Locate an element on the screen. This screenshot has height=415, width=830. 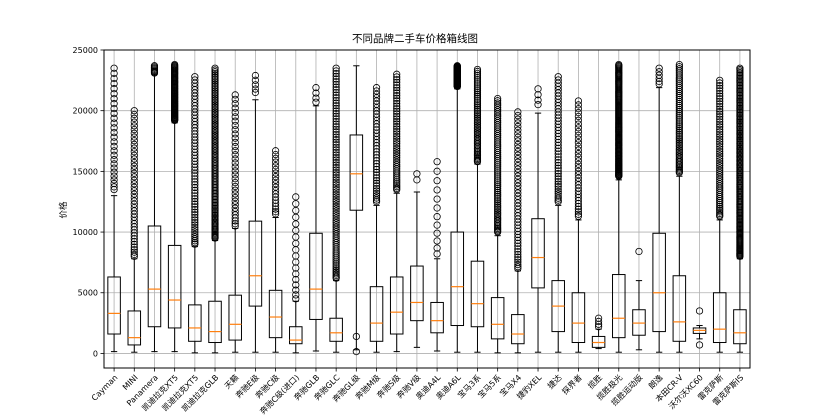
x-tick-label: 天籁 is located at coordinates (231, 381).